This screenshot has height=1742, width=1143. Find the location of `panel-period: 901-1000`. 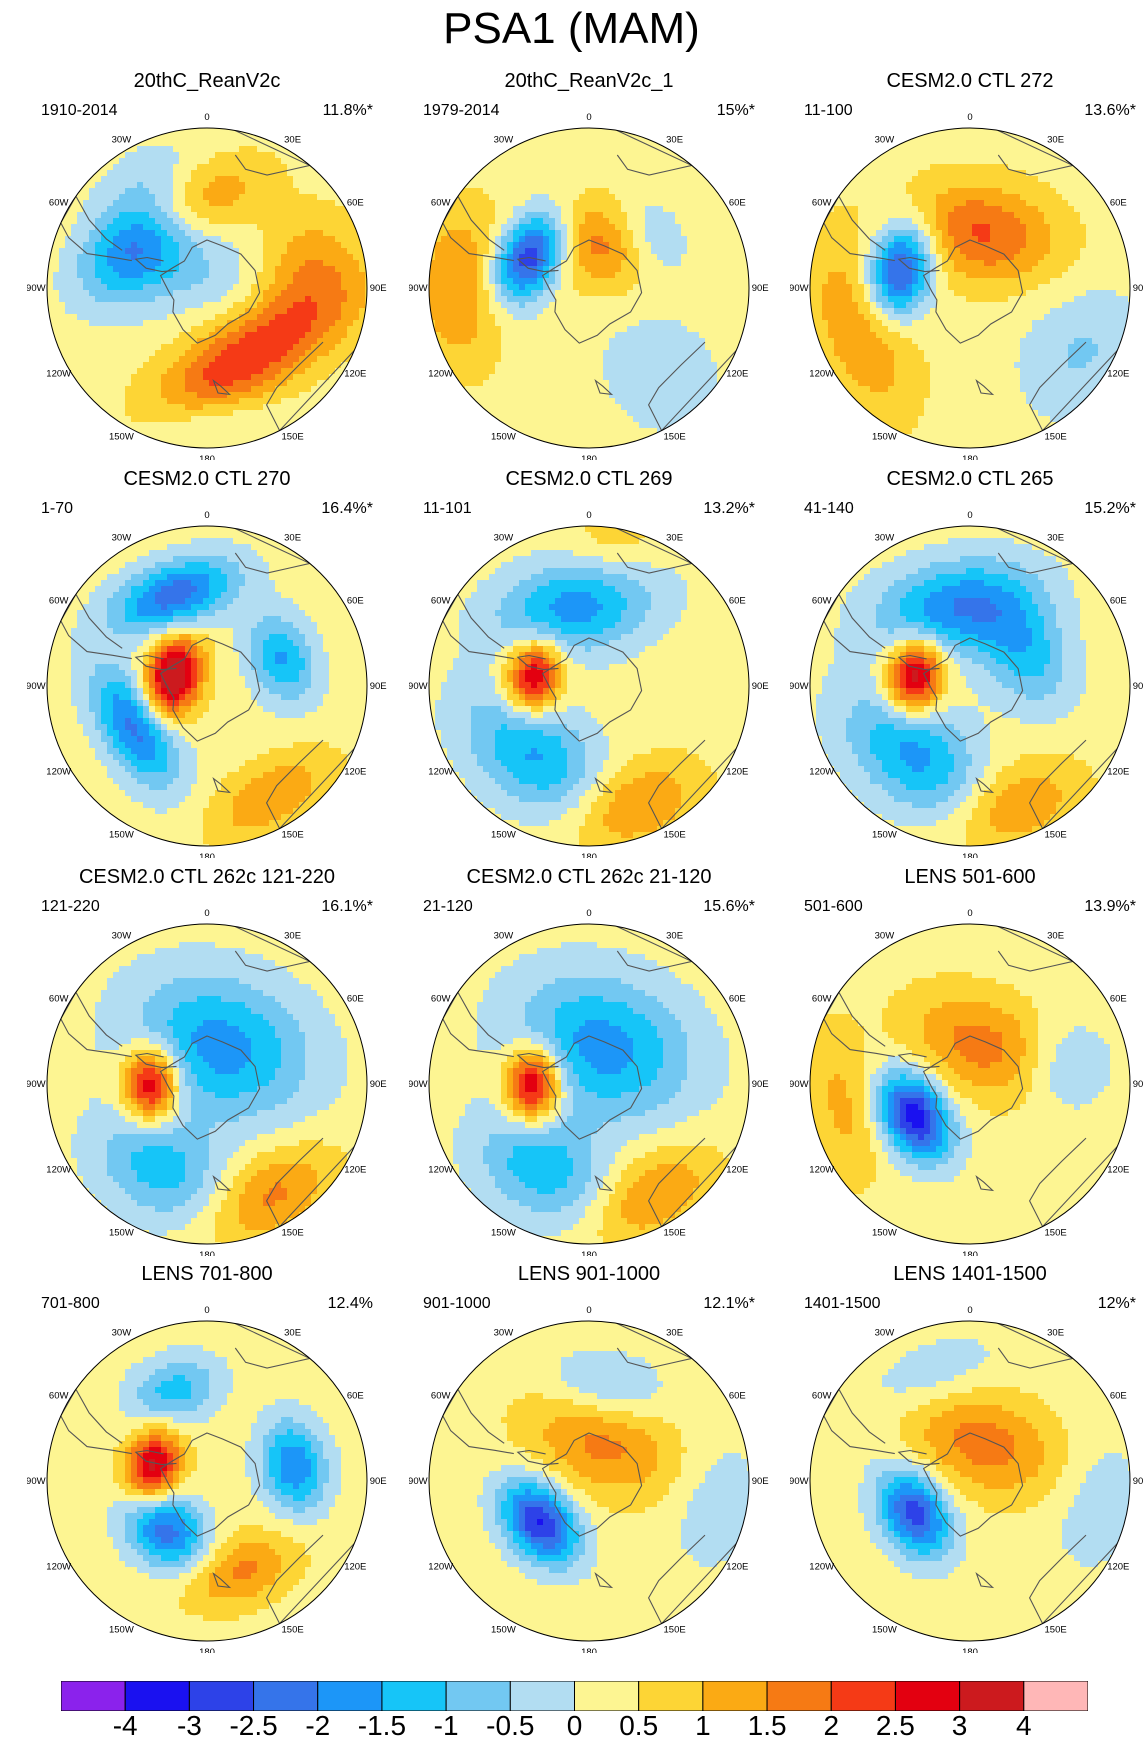

panel-period: 901-1000 is located at coordinates (457, 1304).